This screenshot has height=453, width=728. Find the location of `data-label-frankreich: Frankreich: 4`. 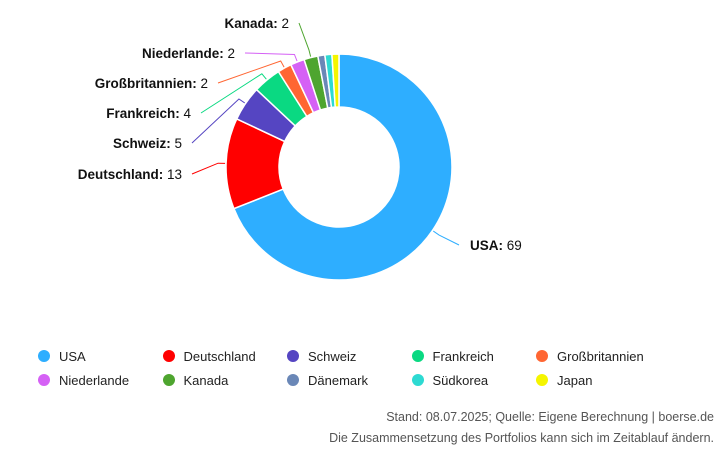

data-label-frankreich: Frankreich: 4 is located at coordinates (148, 113).